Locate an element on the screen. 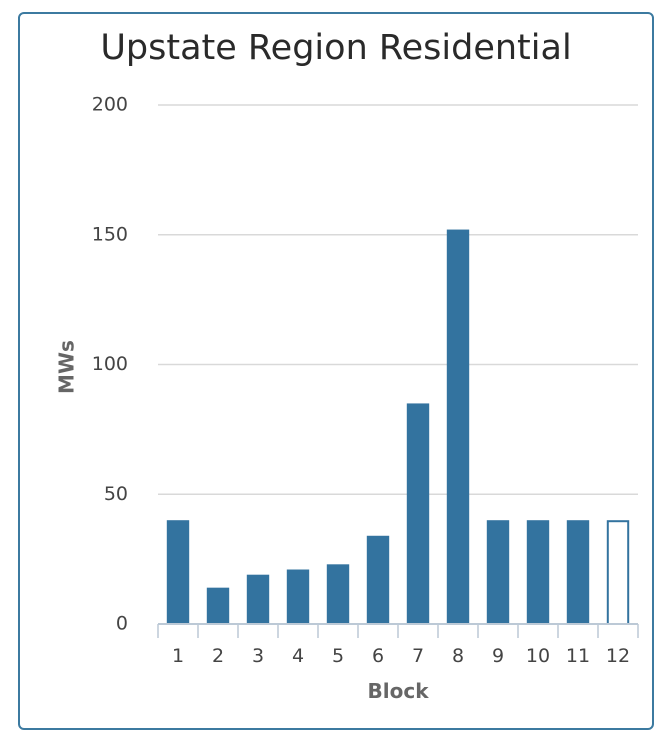 Image resolution: width=672 pixels, height=750 pixels. y-tick-label: 50 is located at coordinates (116, 494).